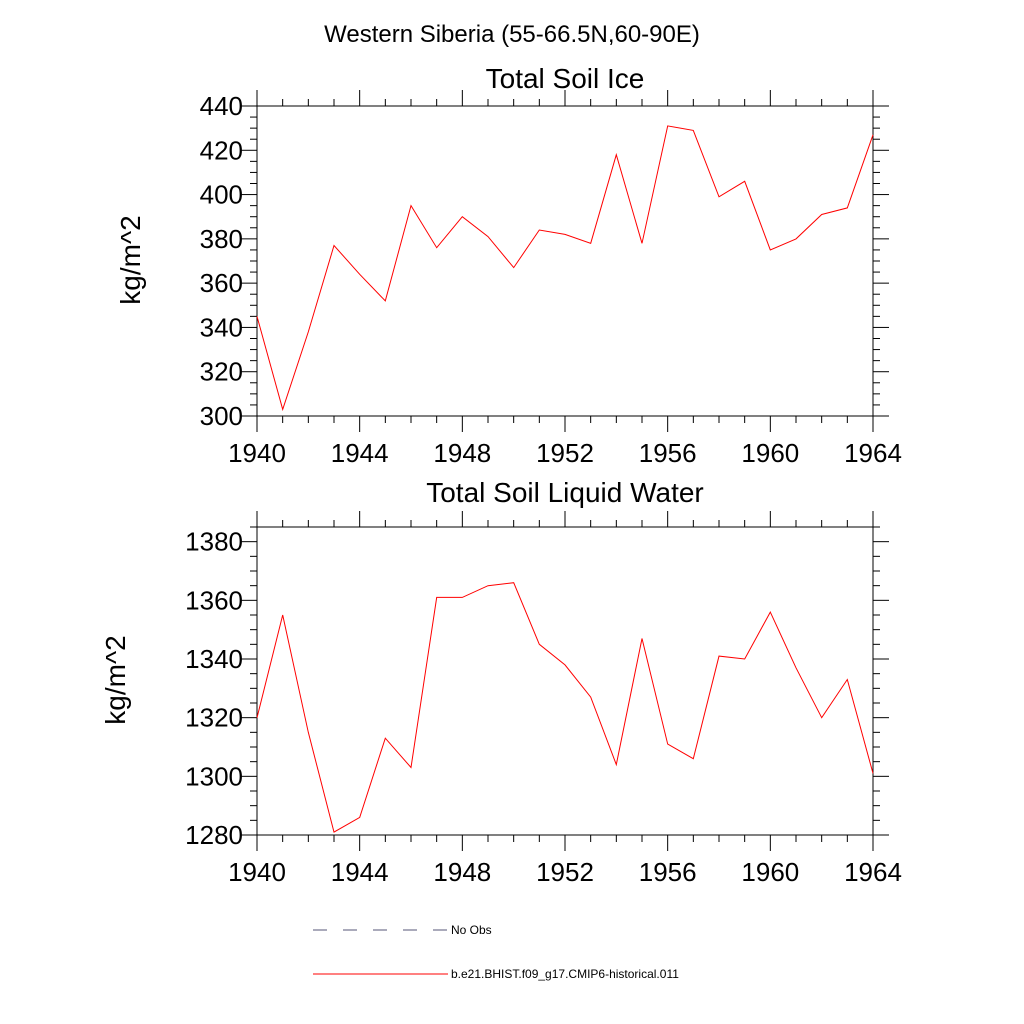 This screenshot has width=1024, height=1024. Describe the element at coordinates (221, 195) in the screenshot. I see `y-tick-label: 400` at that location.